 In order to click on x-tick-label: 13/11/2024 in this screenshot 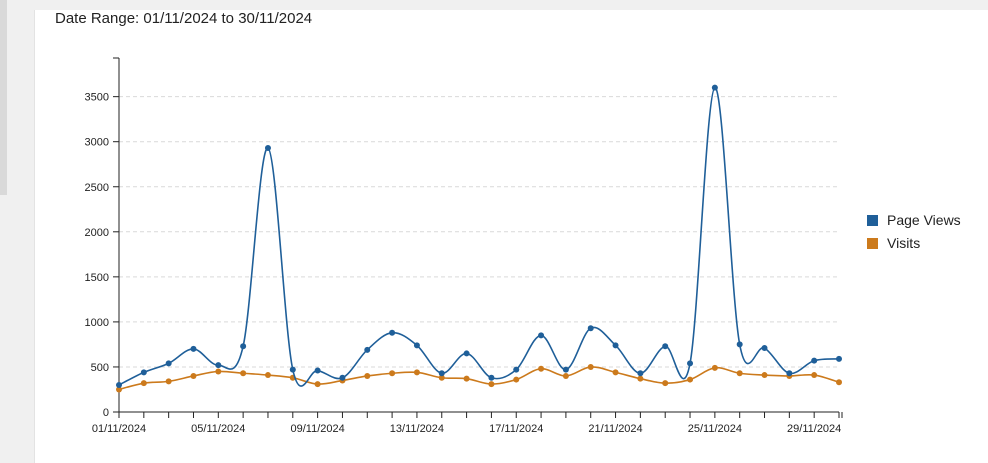, I will do `click(417, 429)`.